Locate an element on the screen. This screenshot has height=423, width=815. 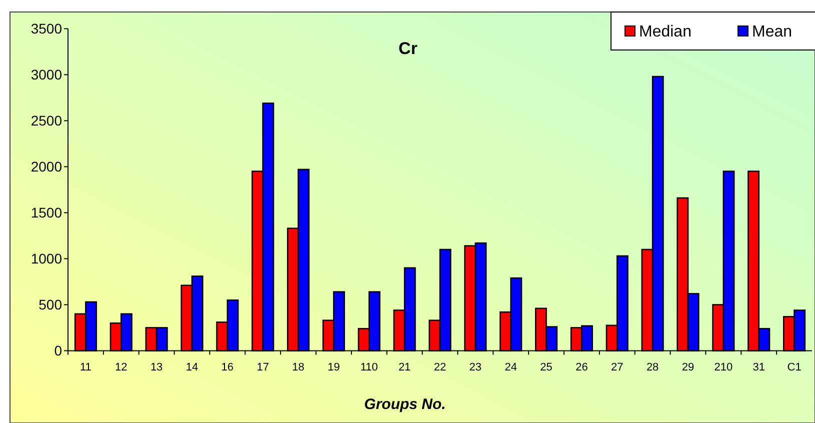
x-tick-label: 210 is located at coordinates (723, 368).